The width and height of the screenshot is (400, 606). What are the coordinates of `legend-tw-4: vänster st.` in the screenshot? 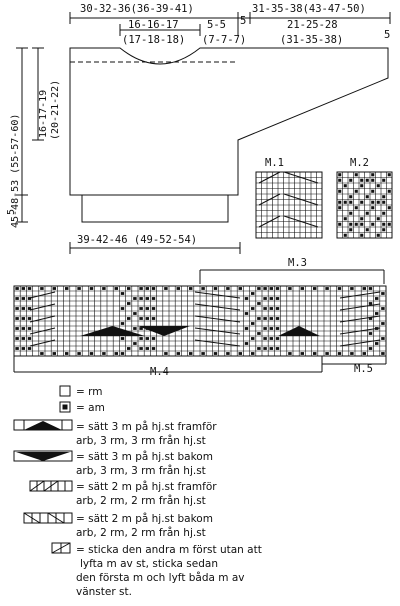 It's located at (104, 592).